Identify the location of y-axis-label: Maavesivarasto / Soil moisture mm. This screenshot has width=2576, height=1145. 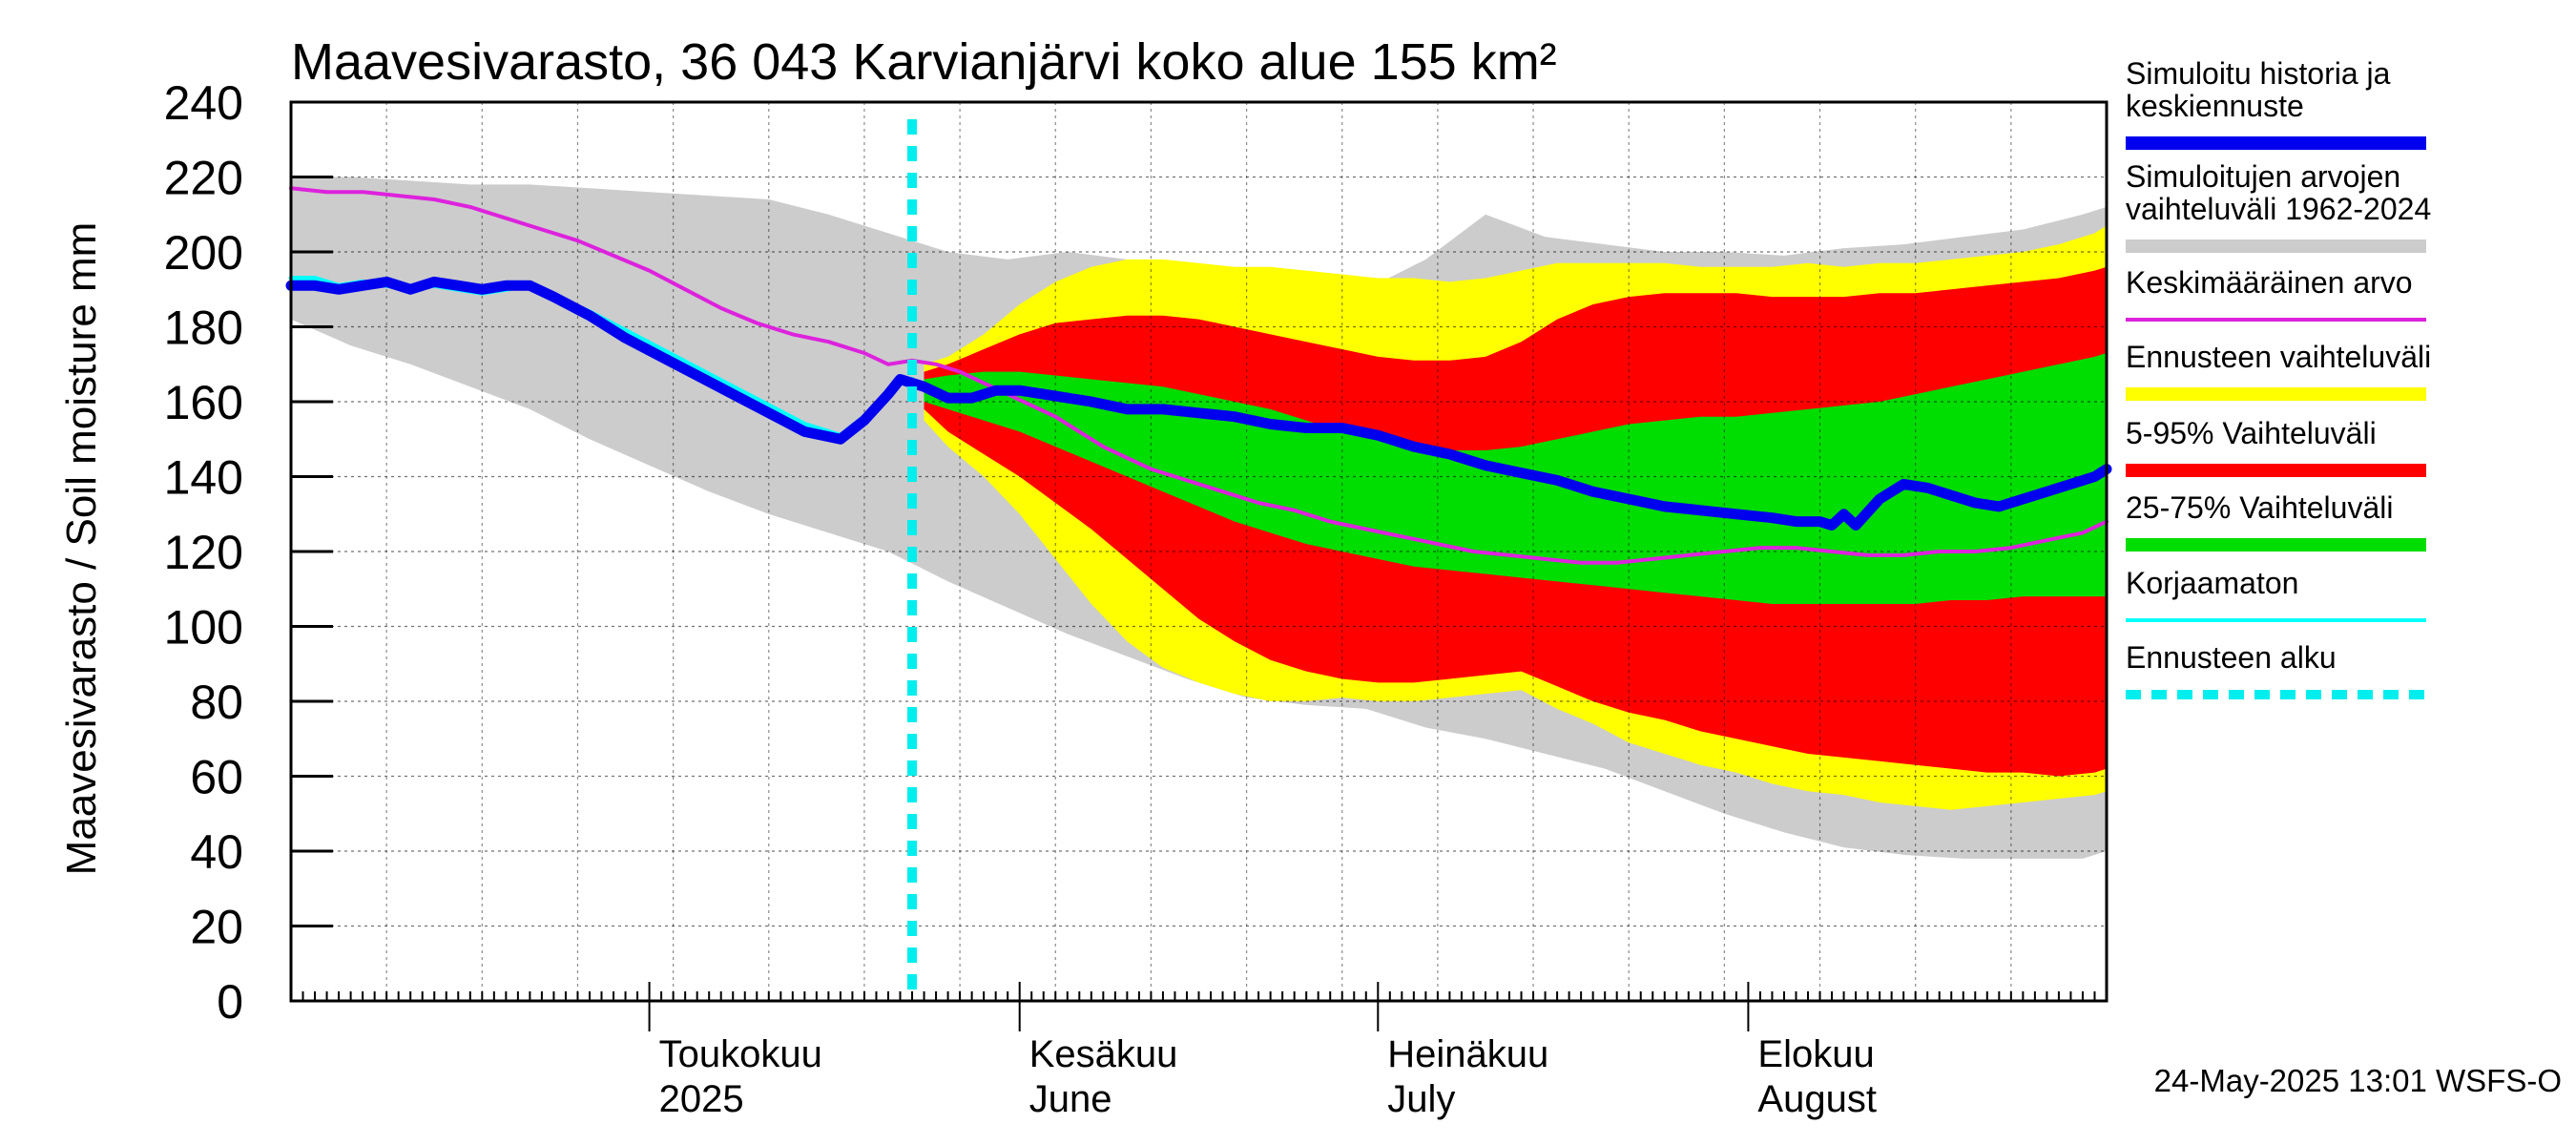
(81, 549).